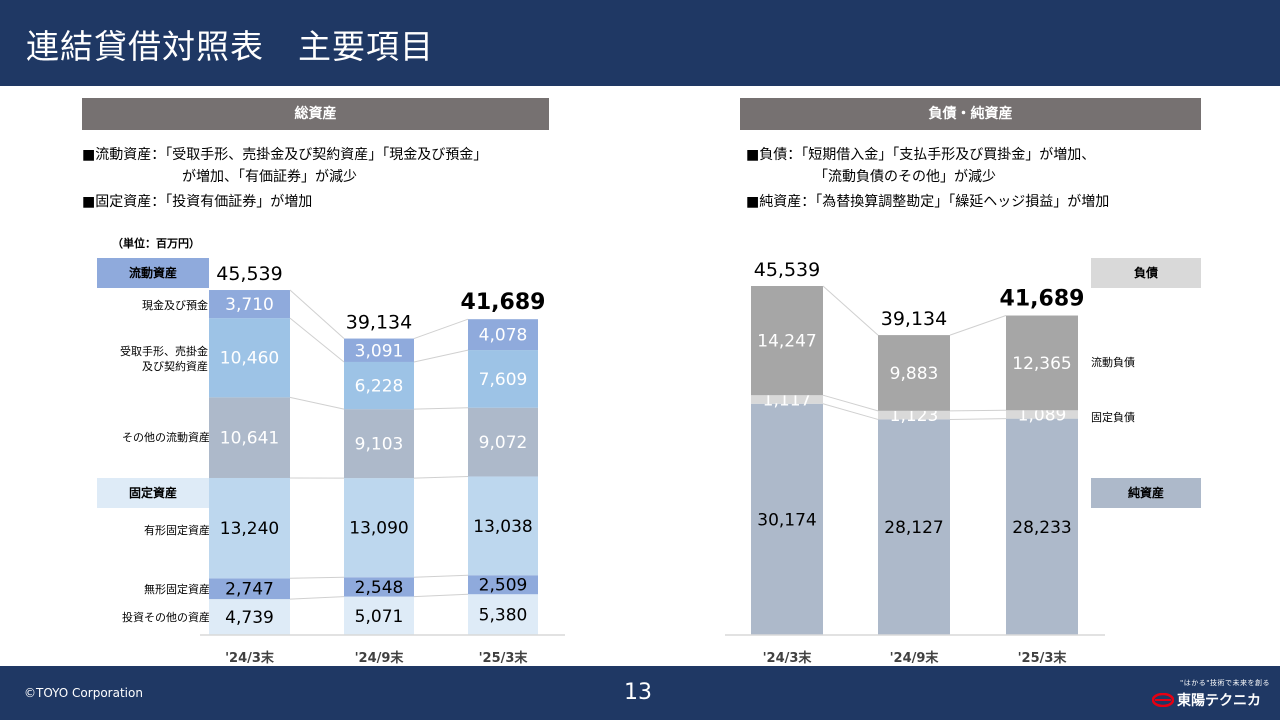  Describe the element at coordinates (1041, 364) in the screenshot. I see `data-label: 12,365` at that location.